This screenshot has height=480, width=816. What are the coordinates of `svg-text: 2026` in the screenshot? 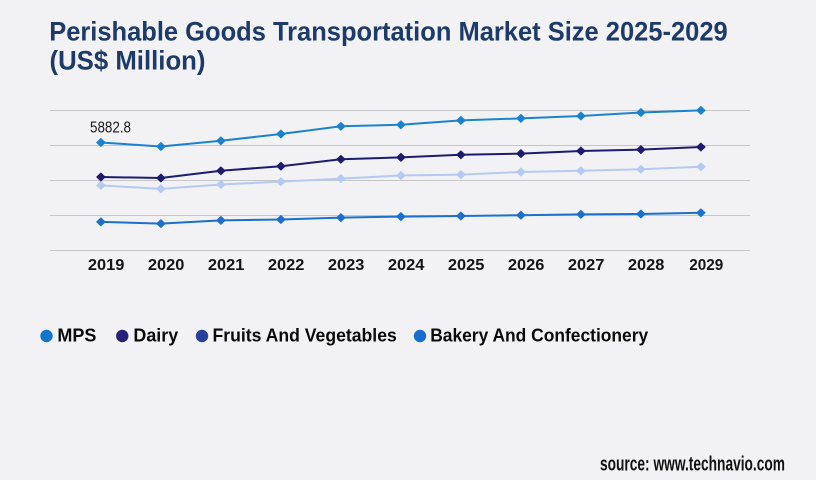 It's located at (526, 265).